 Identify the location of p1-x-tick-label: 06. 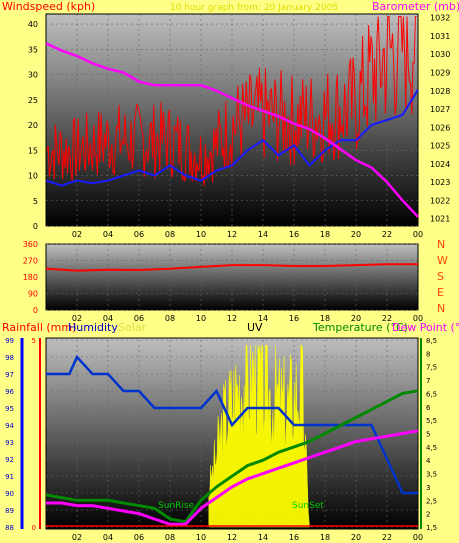
(139, 234).